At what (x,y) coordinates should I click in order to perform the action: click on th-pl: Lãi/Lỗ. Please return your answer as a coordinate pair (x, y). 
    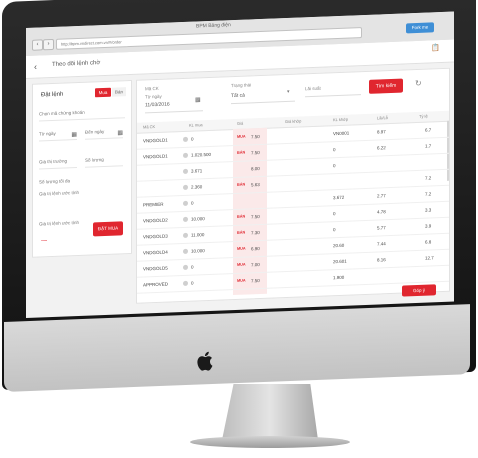
    Looking at the image, I should click on (382, 118).